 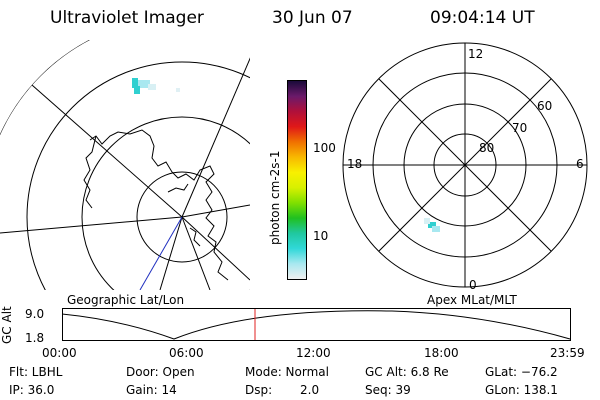 What do you see at coordinates (487, 148) in the screenshot?
I see `lat-label-80: 80` at bounding box center [487, 148].